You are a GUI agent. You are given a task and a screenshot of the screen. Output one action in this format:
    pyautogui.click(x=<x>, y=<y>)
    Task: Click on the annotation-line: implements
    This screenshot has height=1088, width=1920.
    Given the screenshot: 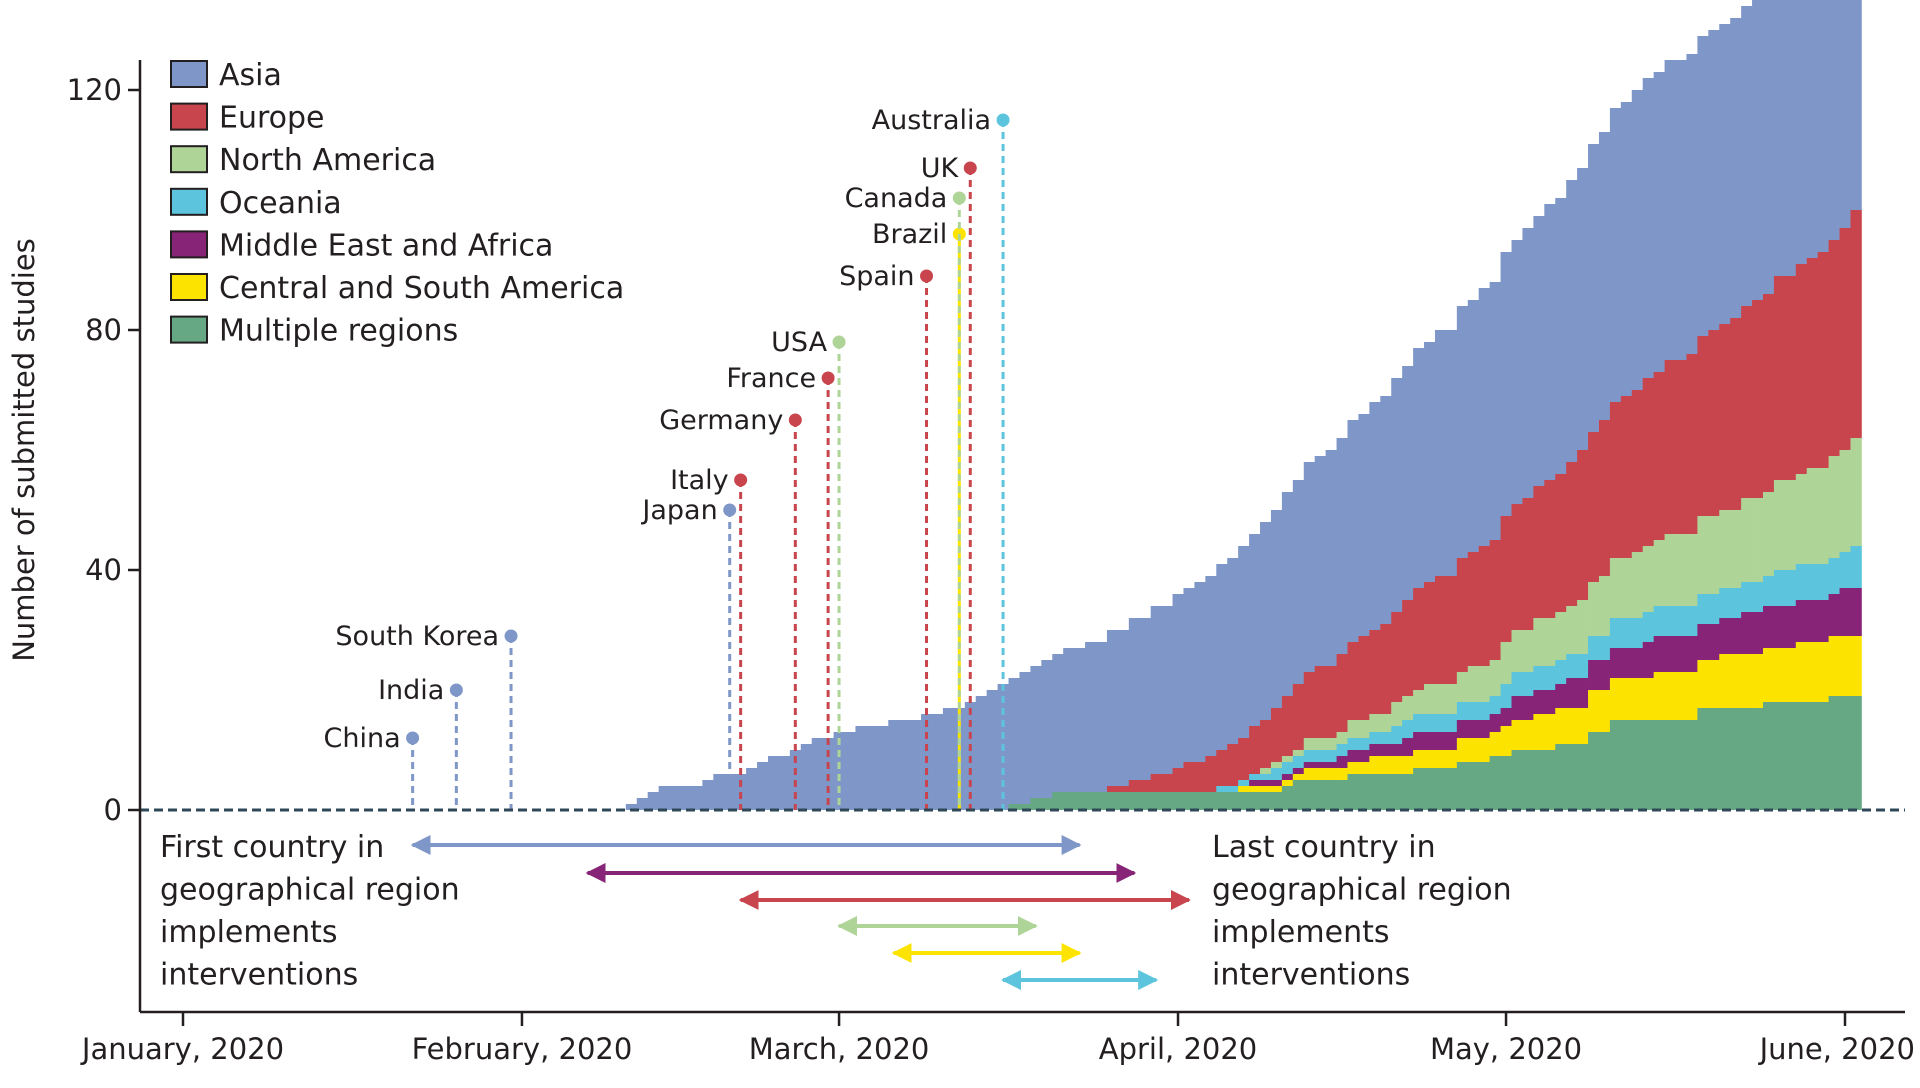 What is the action you would take?
    pyautogui.click(x=1300, y=932)
    